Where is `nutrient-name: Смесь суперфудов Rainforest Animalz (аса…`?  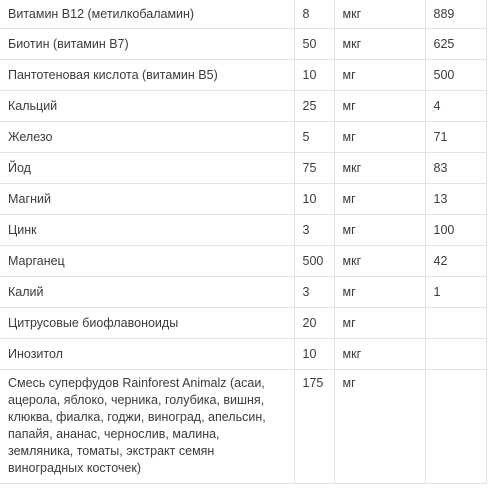 nutrient-name: Смесь суперфудов Rainforest Animalz (аса… is located at coordinates (147, 426).